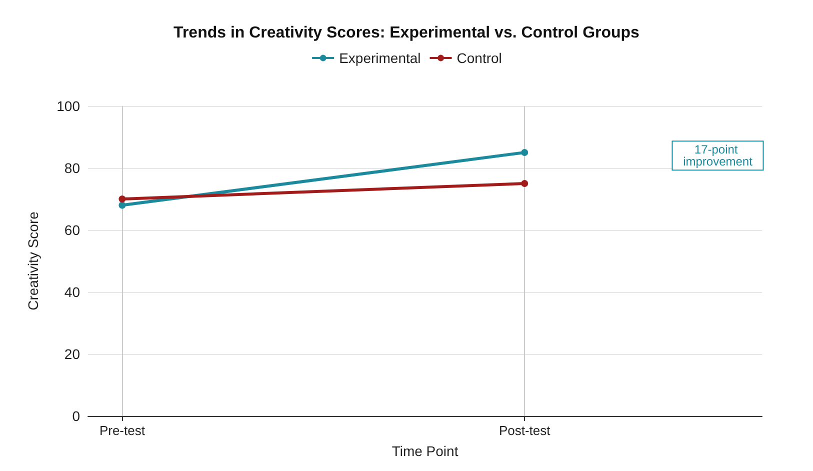  Describe the element at coordinates (524, 430) in the screenshot. I see `x-tick-label: Post-test` at that location.